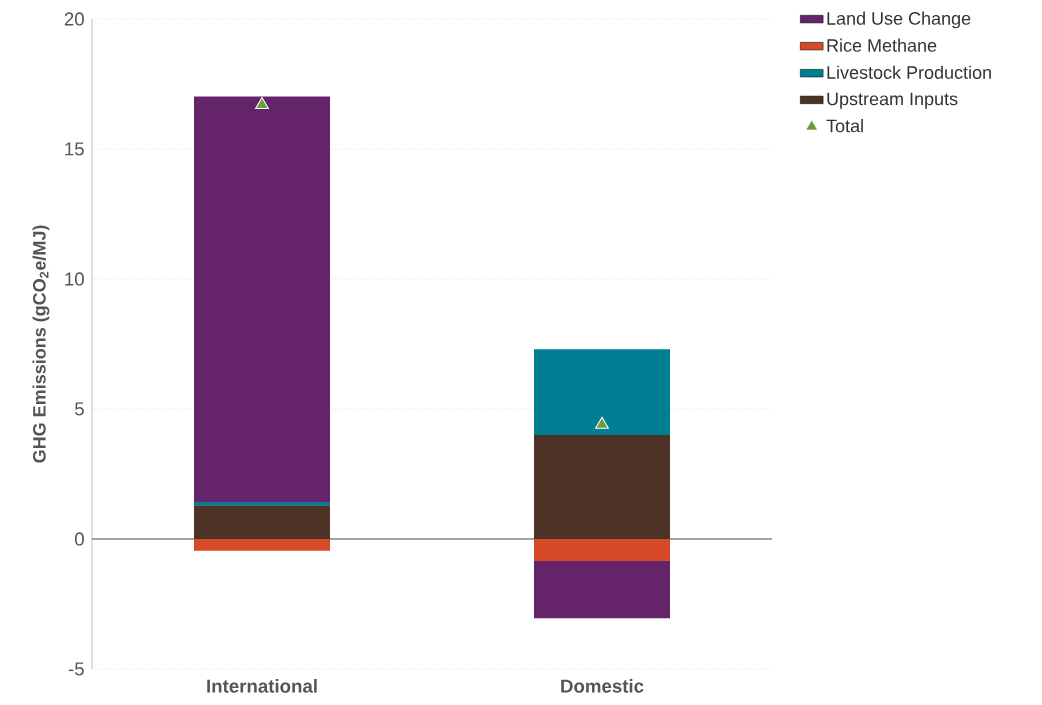 The width and height of the screenshot is (1042, 705). I want to click on y-tick-label: 20, so click(74, 19).